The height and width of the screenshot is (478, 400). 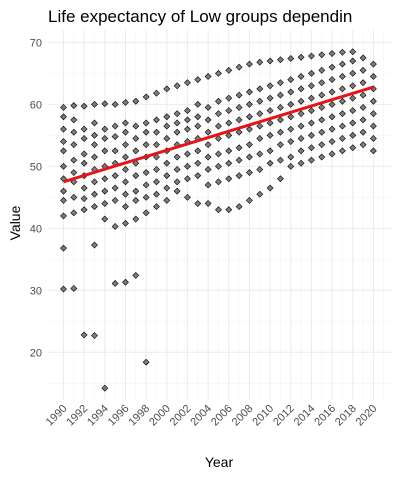 What do you see at coordinates (201, 416) in the screenshot?
I see `x-tick-label: 2004` at bounding box center [201, 416].